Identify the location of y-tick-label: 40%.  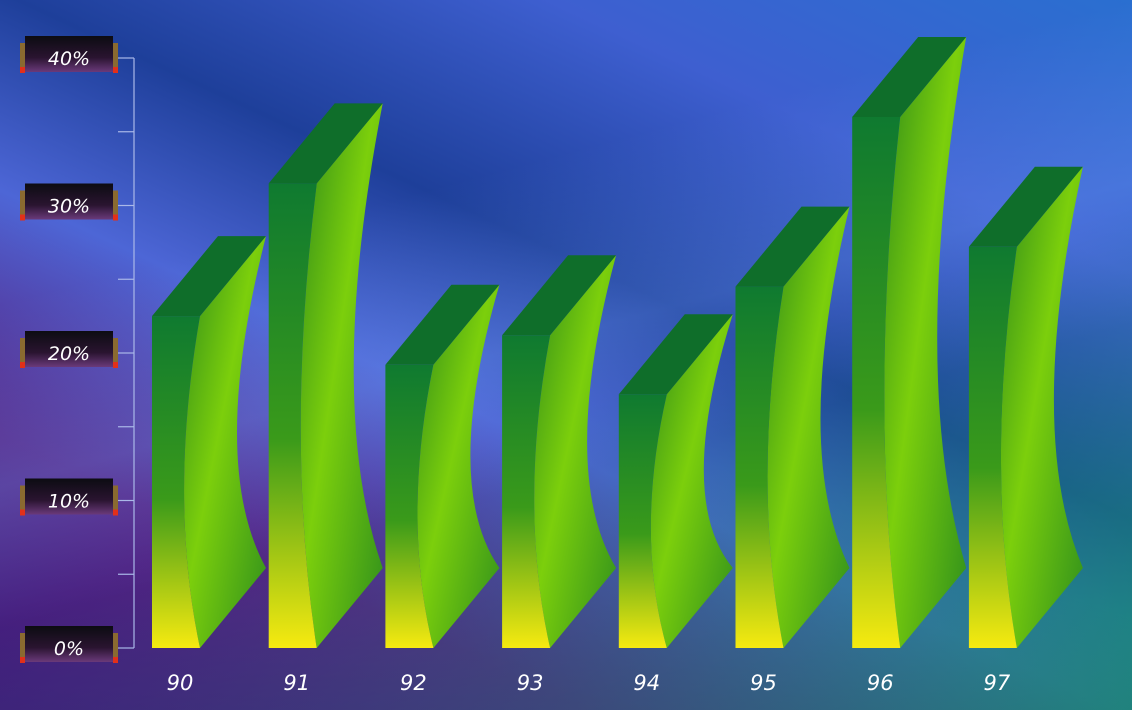
(69, 59).